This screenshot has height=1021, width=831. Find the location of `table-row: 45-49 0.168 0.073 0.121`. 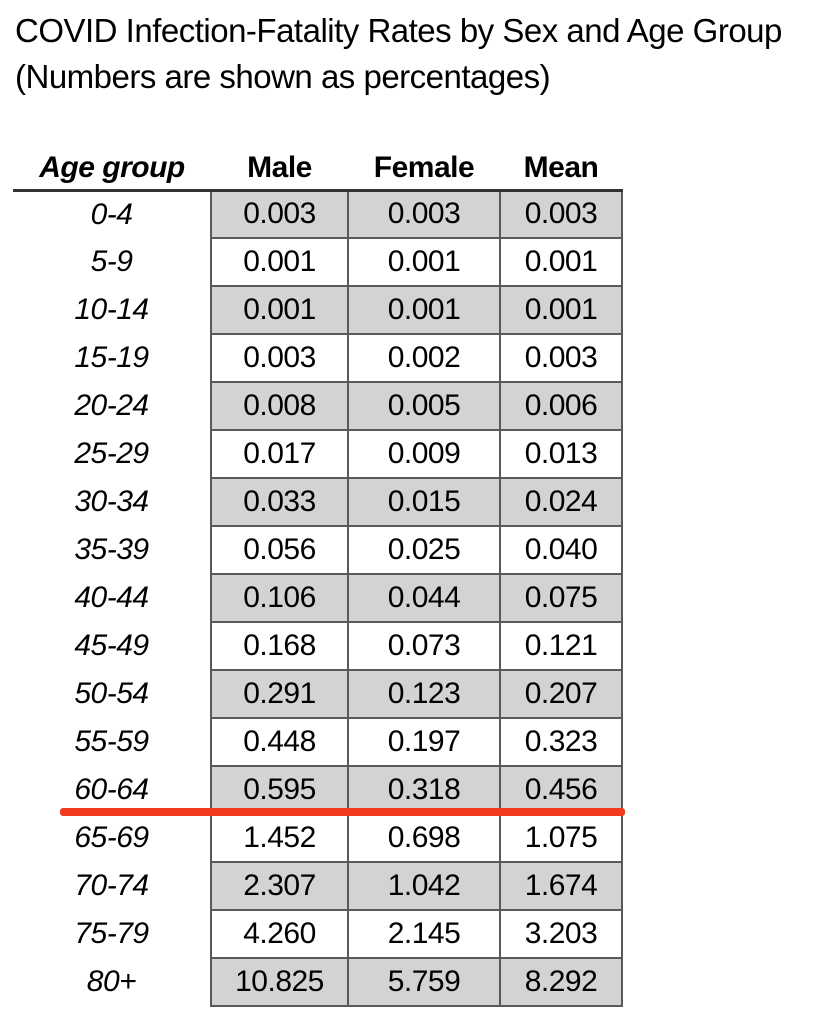

table-row: 45-49 0.168 0.073 0.121 is located at coordinates (318, 646).